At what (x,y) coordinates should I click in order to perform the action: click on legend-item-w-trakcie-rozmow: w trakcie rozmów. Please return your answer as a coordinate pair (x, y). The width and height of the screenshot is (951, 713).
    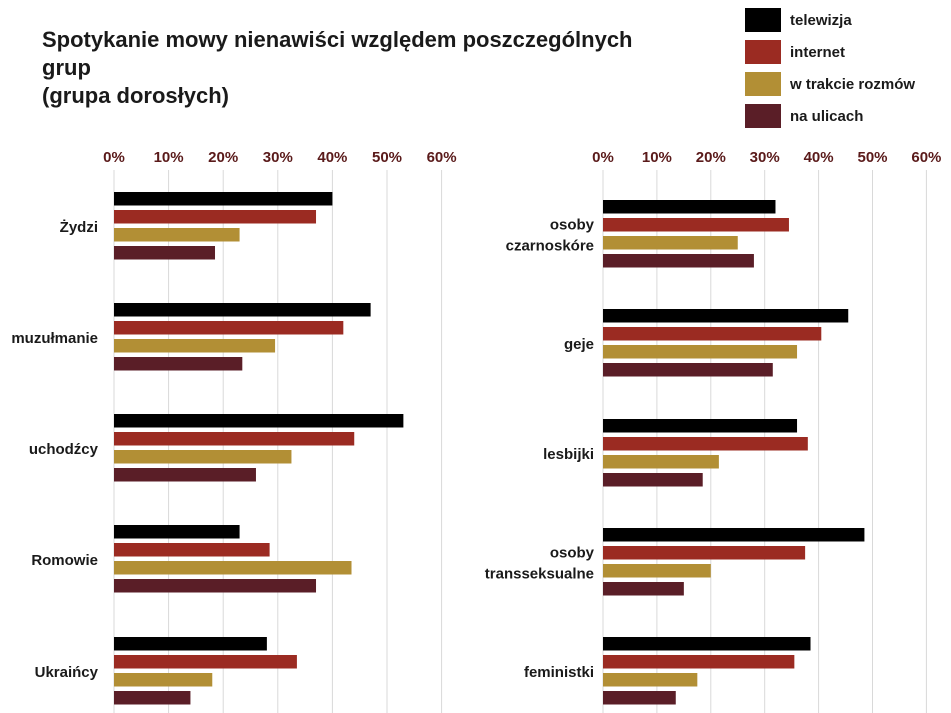
    Looking at the image, I should click on (830, 84).